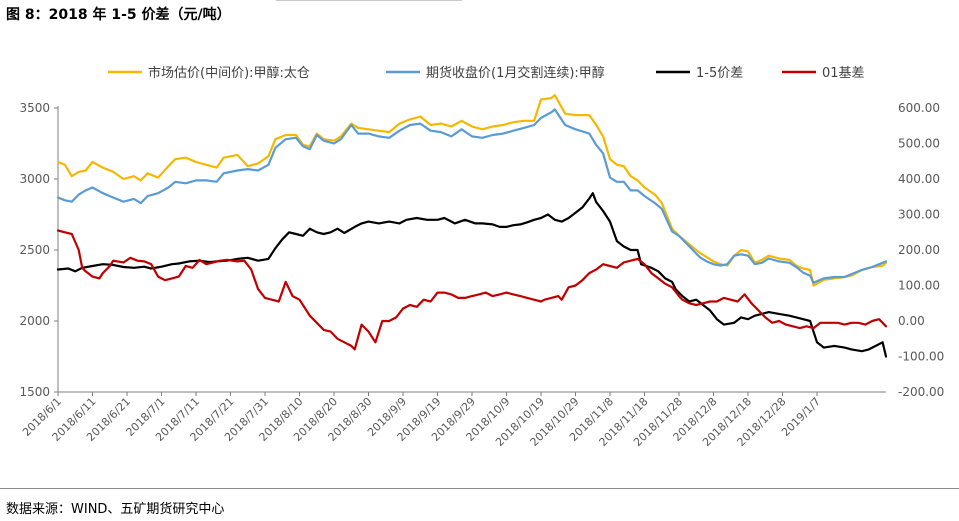 This screenshot has width=959, height=521. What do you see at coordinates (921, 392) in the screenshot?
I see `right-tick-label: -200.00` at bounding box center [921, 392].